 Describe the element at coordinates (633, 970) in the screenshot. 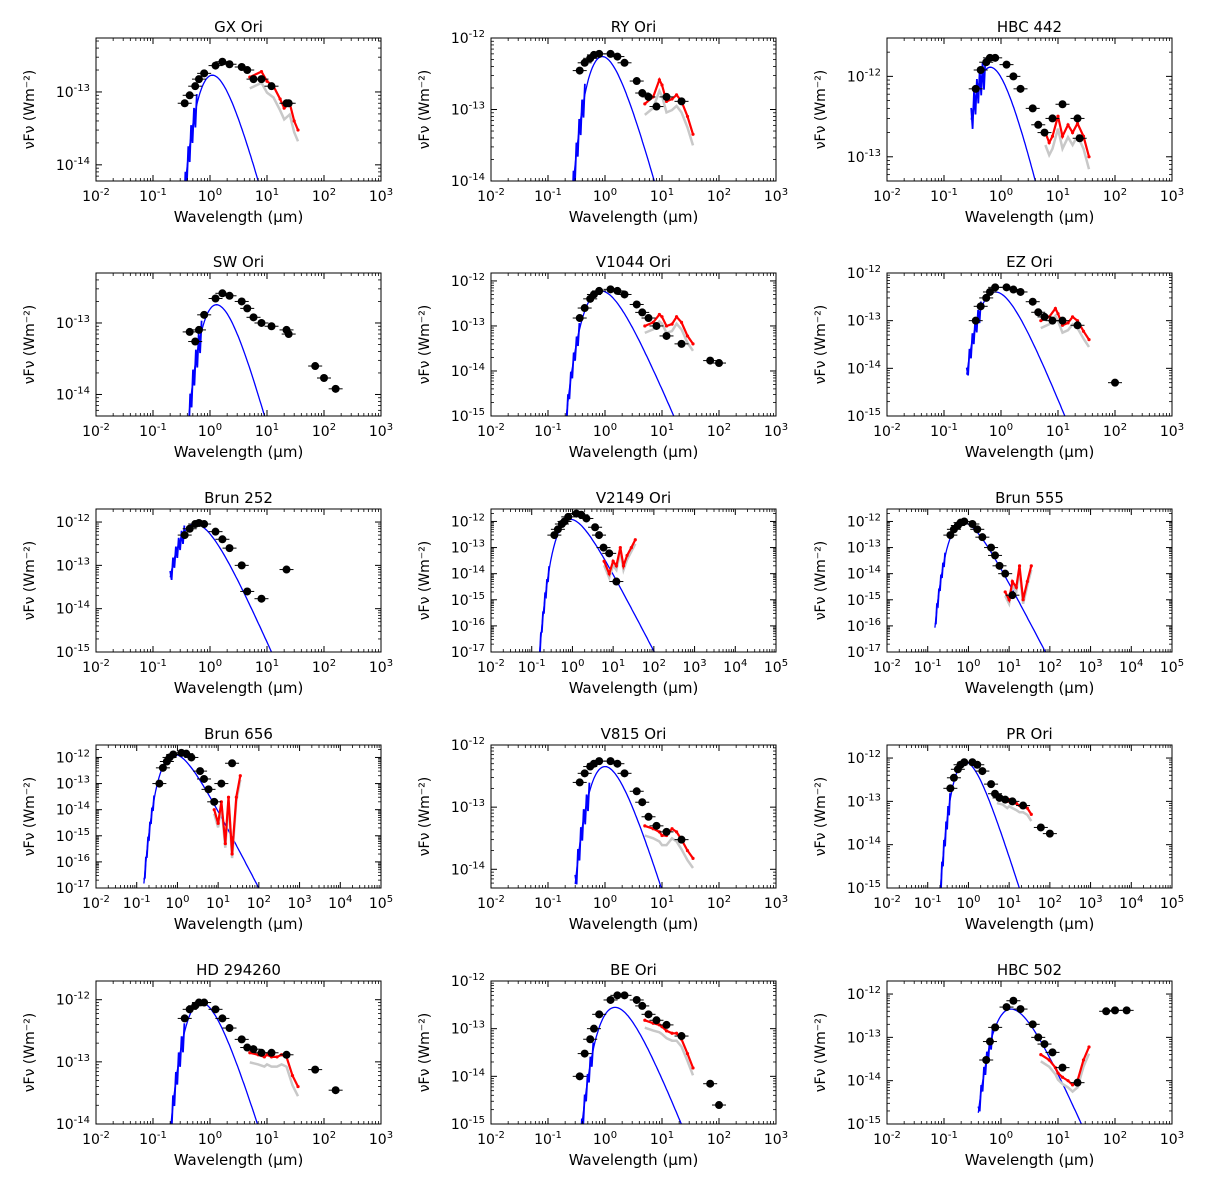

I see `panel-title: BE Ori` at that location.